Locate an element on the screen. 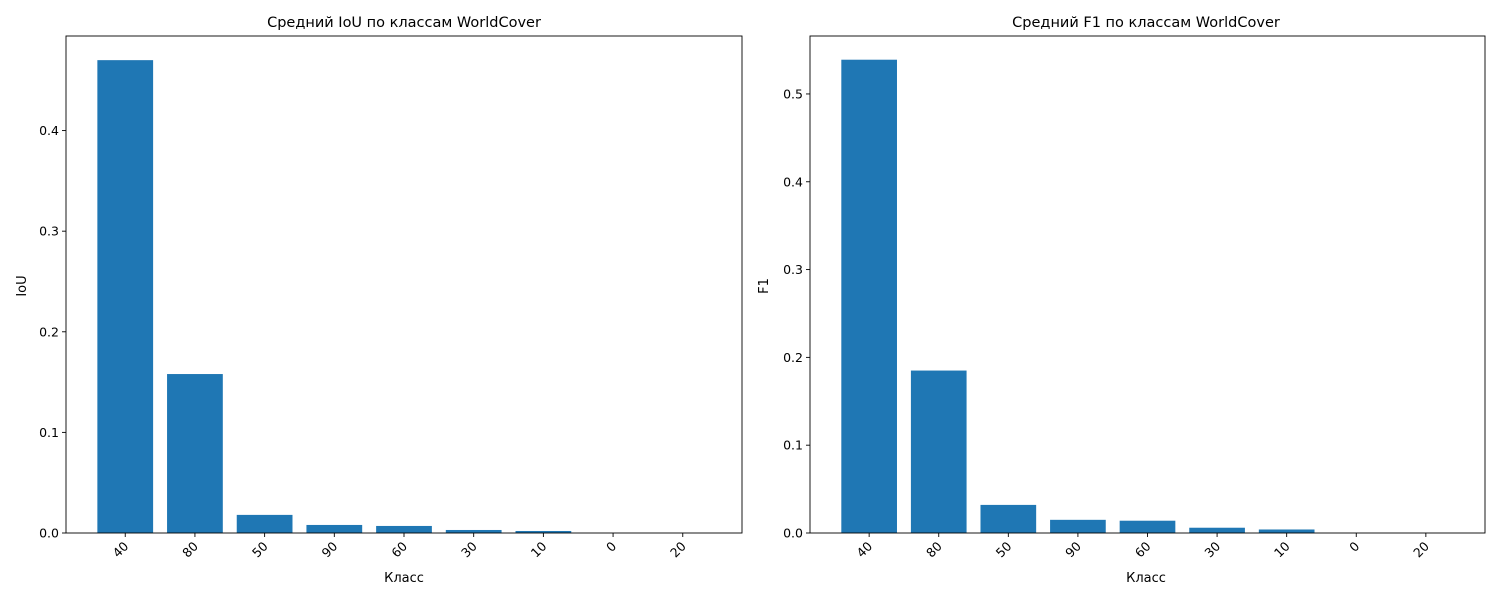 The width and height of the screenshot is (1500, 605). y-axis-label: IoU is located at coordinates (22, 285).